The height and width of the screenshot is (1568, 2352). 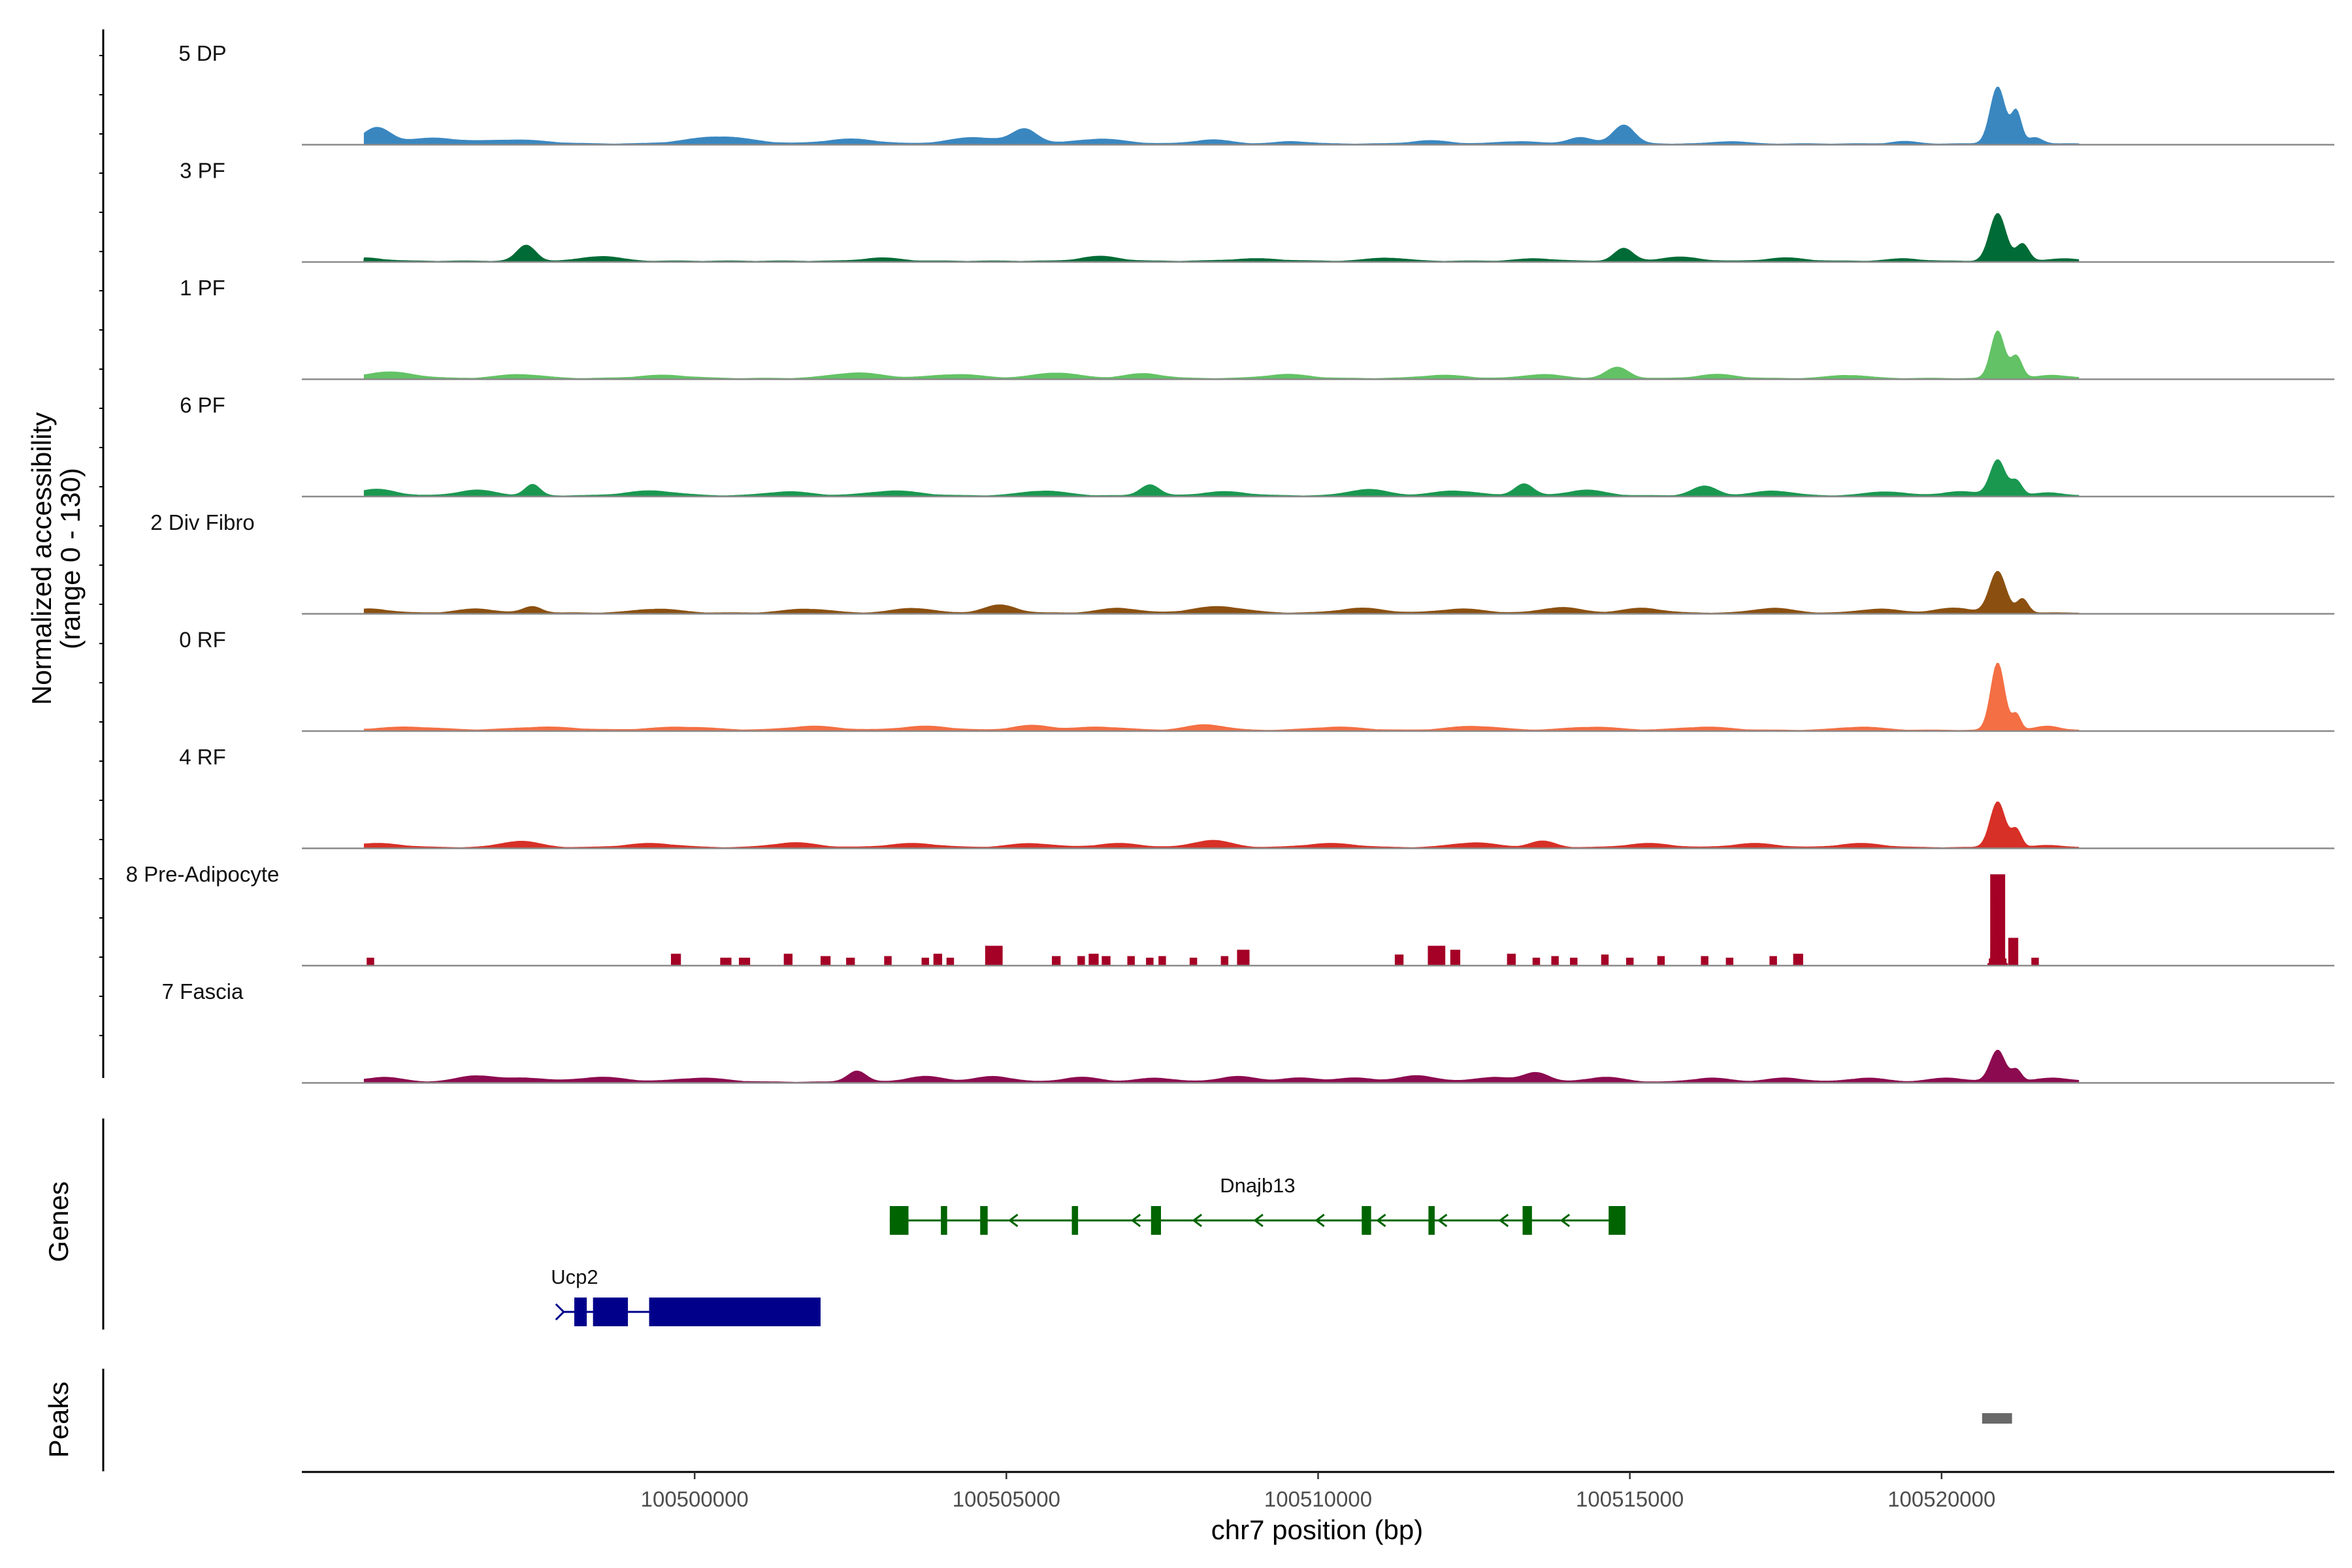 I want to click on track-0-rf: 0 RF, so click(x=1256, y=680).